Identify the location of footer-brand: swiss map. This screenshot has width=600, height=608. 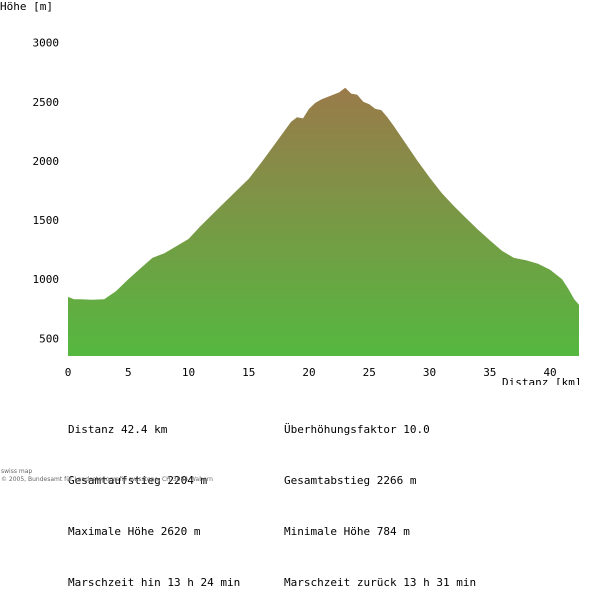
(17, 471).